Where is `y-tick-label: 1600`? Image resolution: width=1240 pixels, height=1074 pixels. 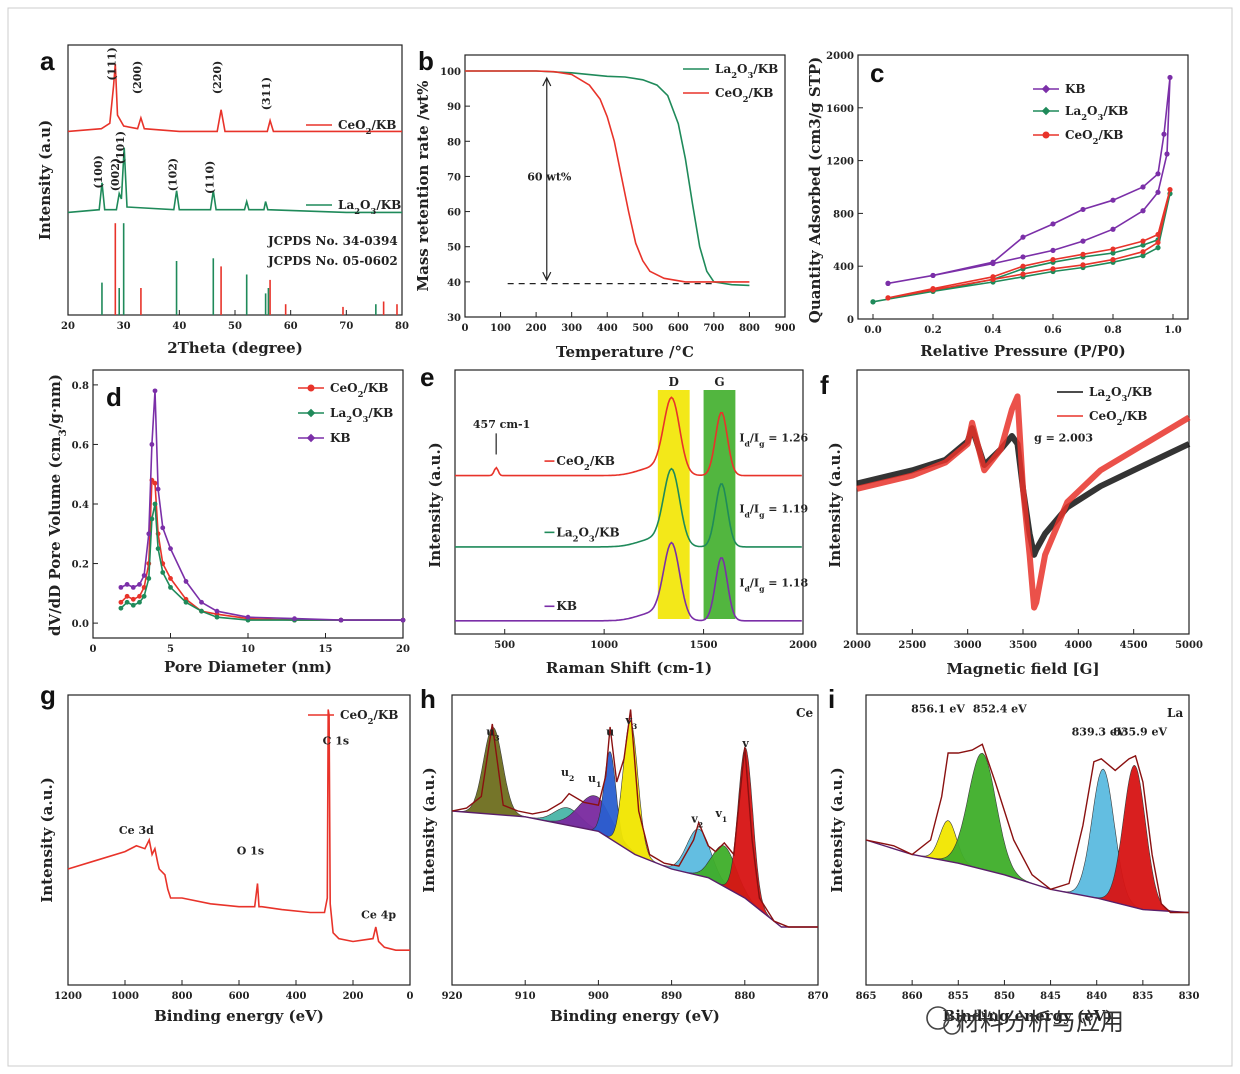
y-tick-label: 1600 is located at coordinates (840, 109).